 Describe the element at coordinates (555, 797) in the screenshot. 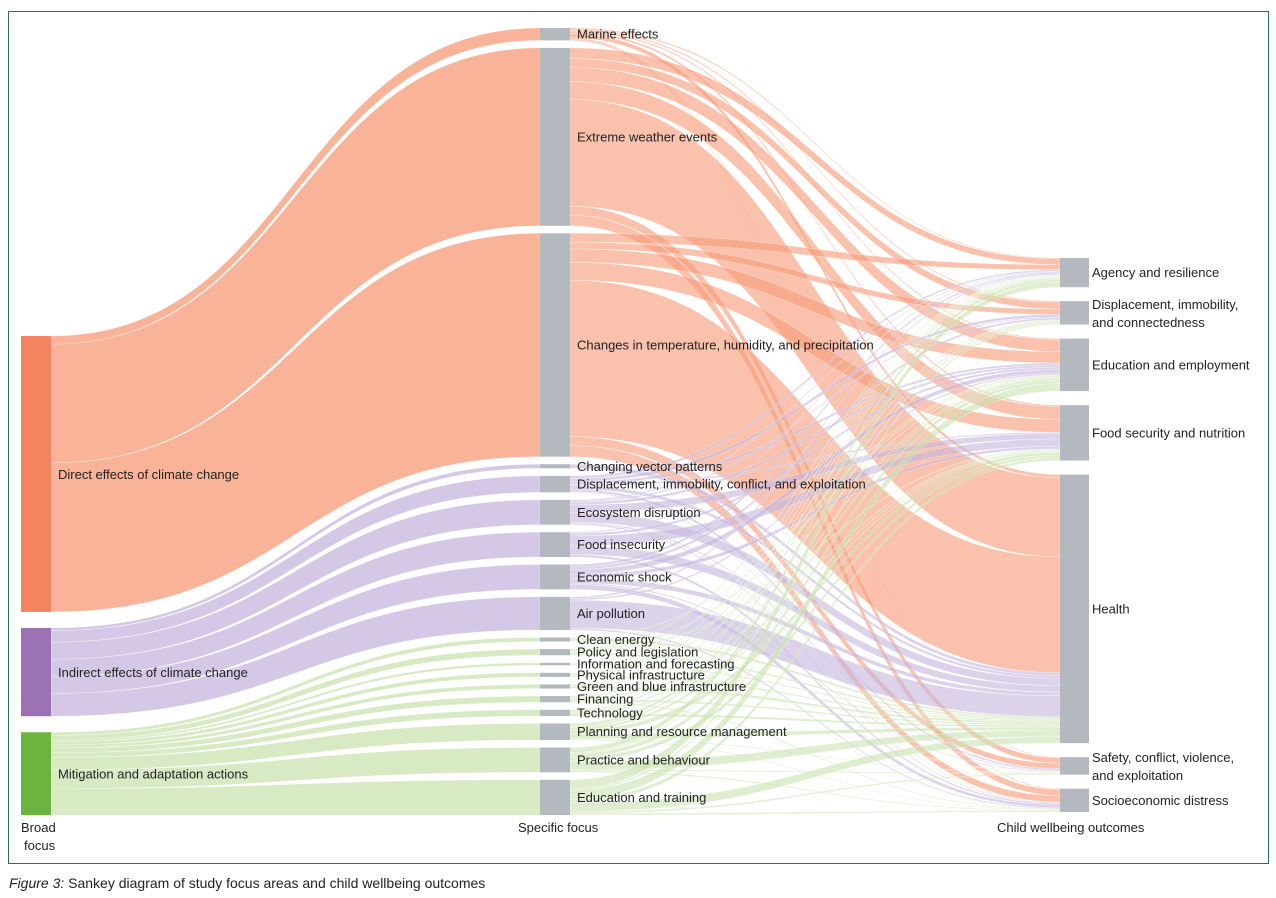

I see `node-specific-education_training` at that location.